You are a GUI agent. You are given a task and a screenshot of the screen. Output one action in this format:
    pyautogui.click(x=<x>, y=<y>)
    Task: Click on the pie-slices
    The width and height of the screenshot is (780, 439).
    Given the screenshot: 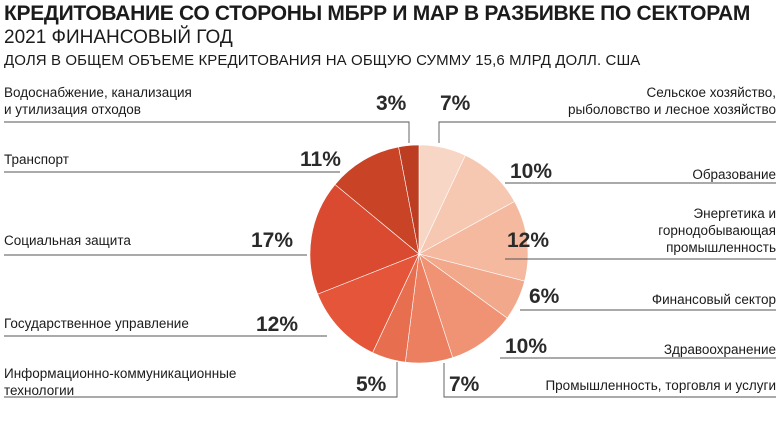 What is the action you would take?
    pyautogui.click(x=419, y=254)
    